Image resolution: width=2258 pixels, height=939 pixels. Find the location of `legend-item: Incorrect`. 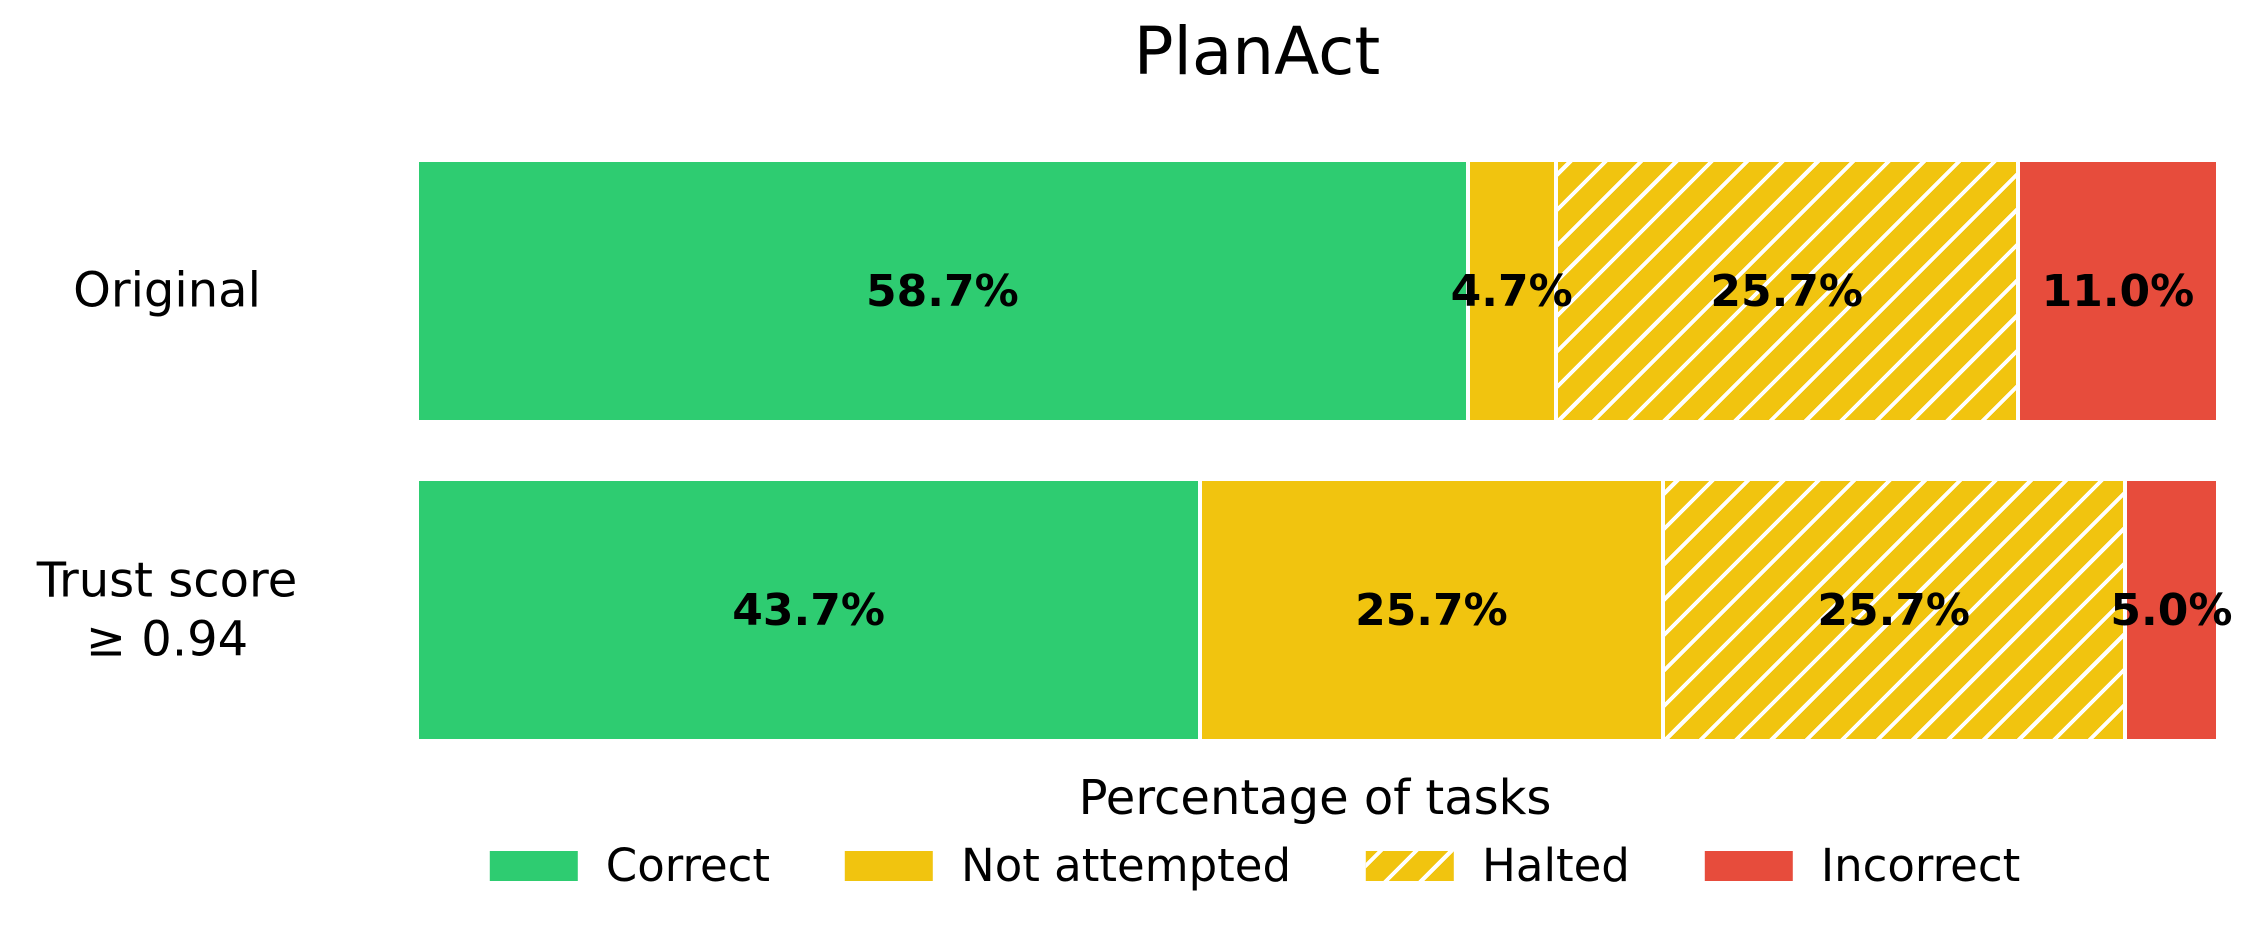

legend-item: Incorrect is located at coordinates (1862, 865).